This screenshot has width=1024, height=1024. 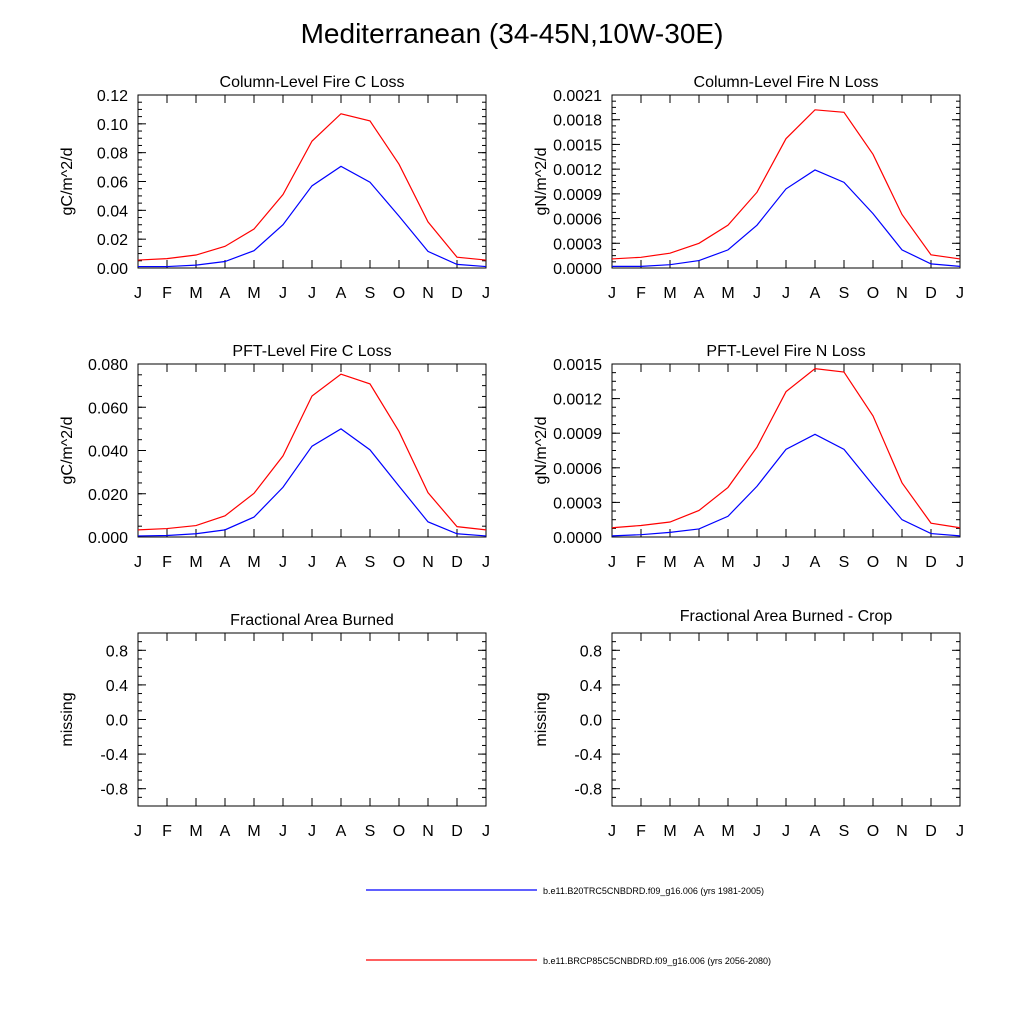 What do you see at coordinates (577, 96) in the screenshot?
I see `y-tick-label: 0.0021` at bounding box center [577, 96].